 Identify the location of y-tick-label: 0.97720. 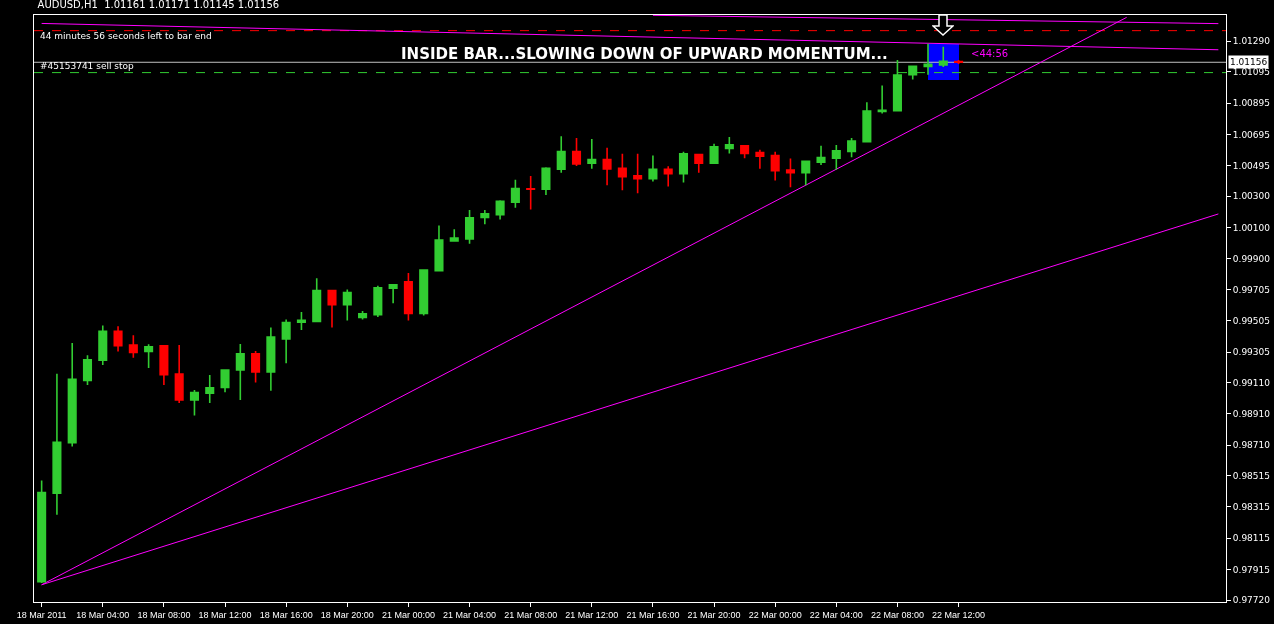
(1251, 600).